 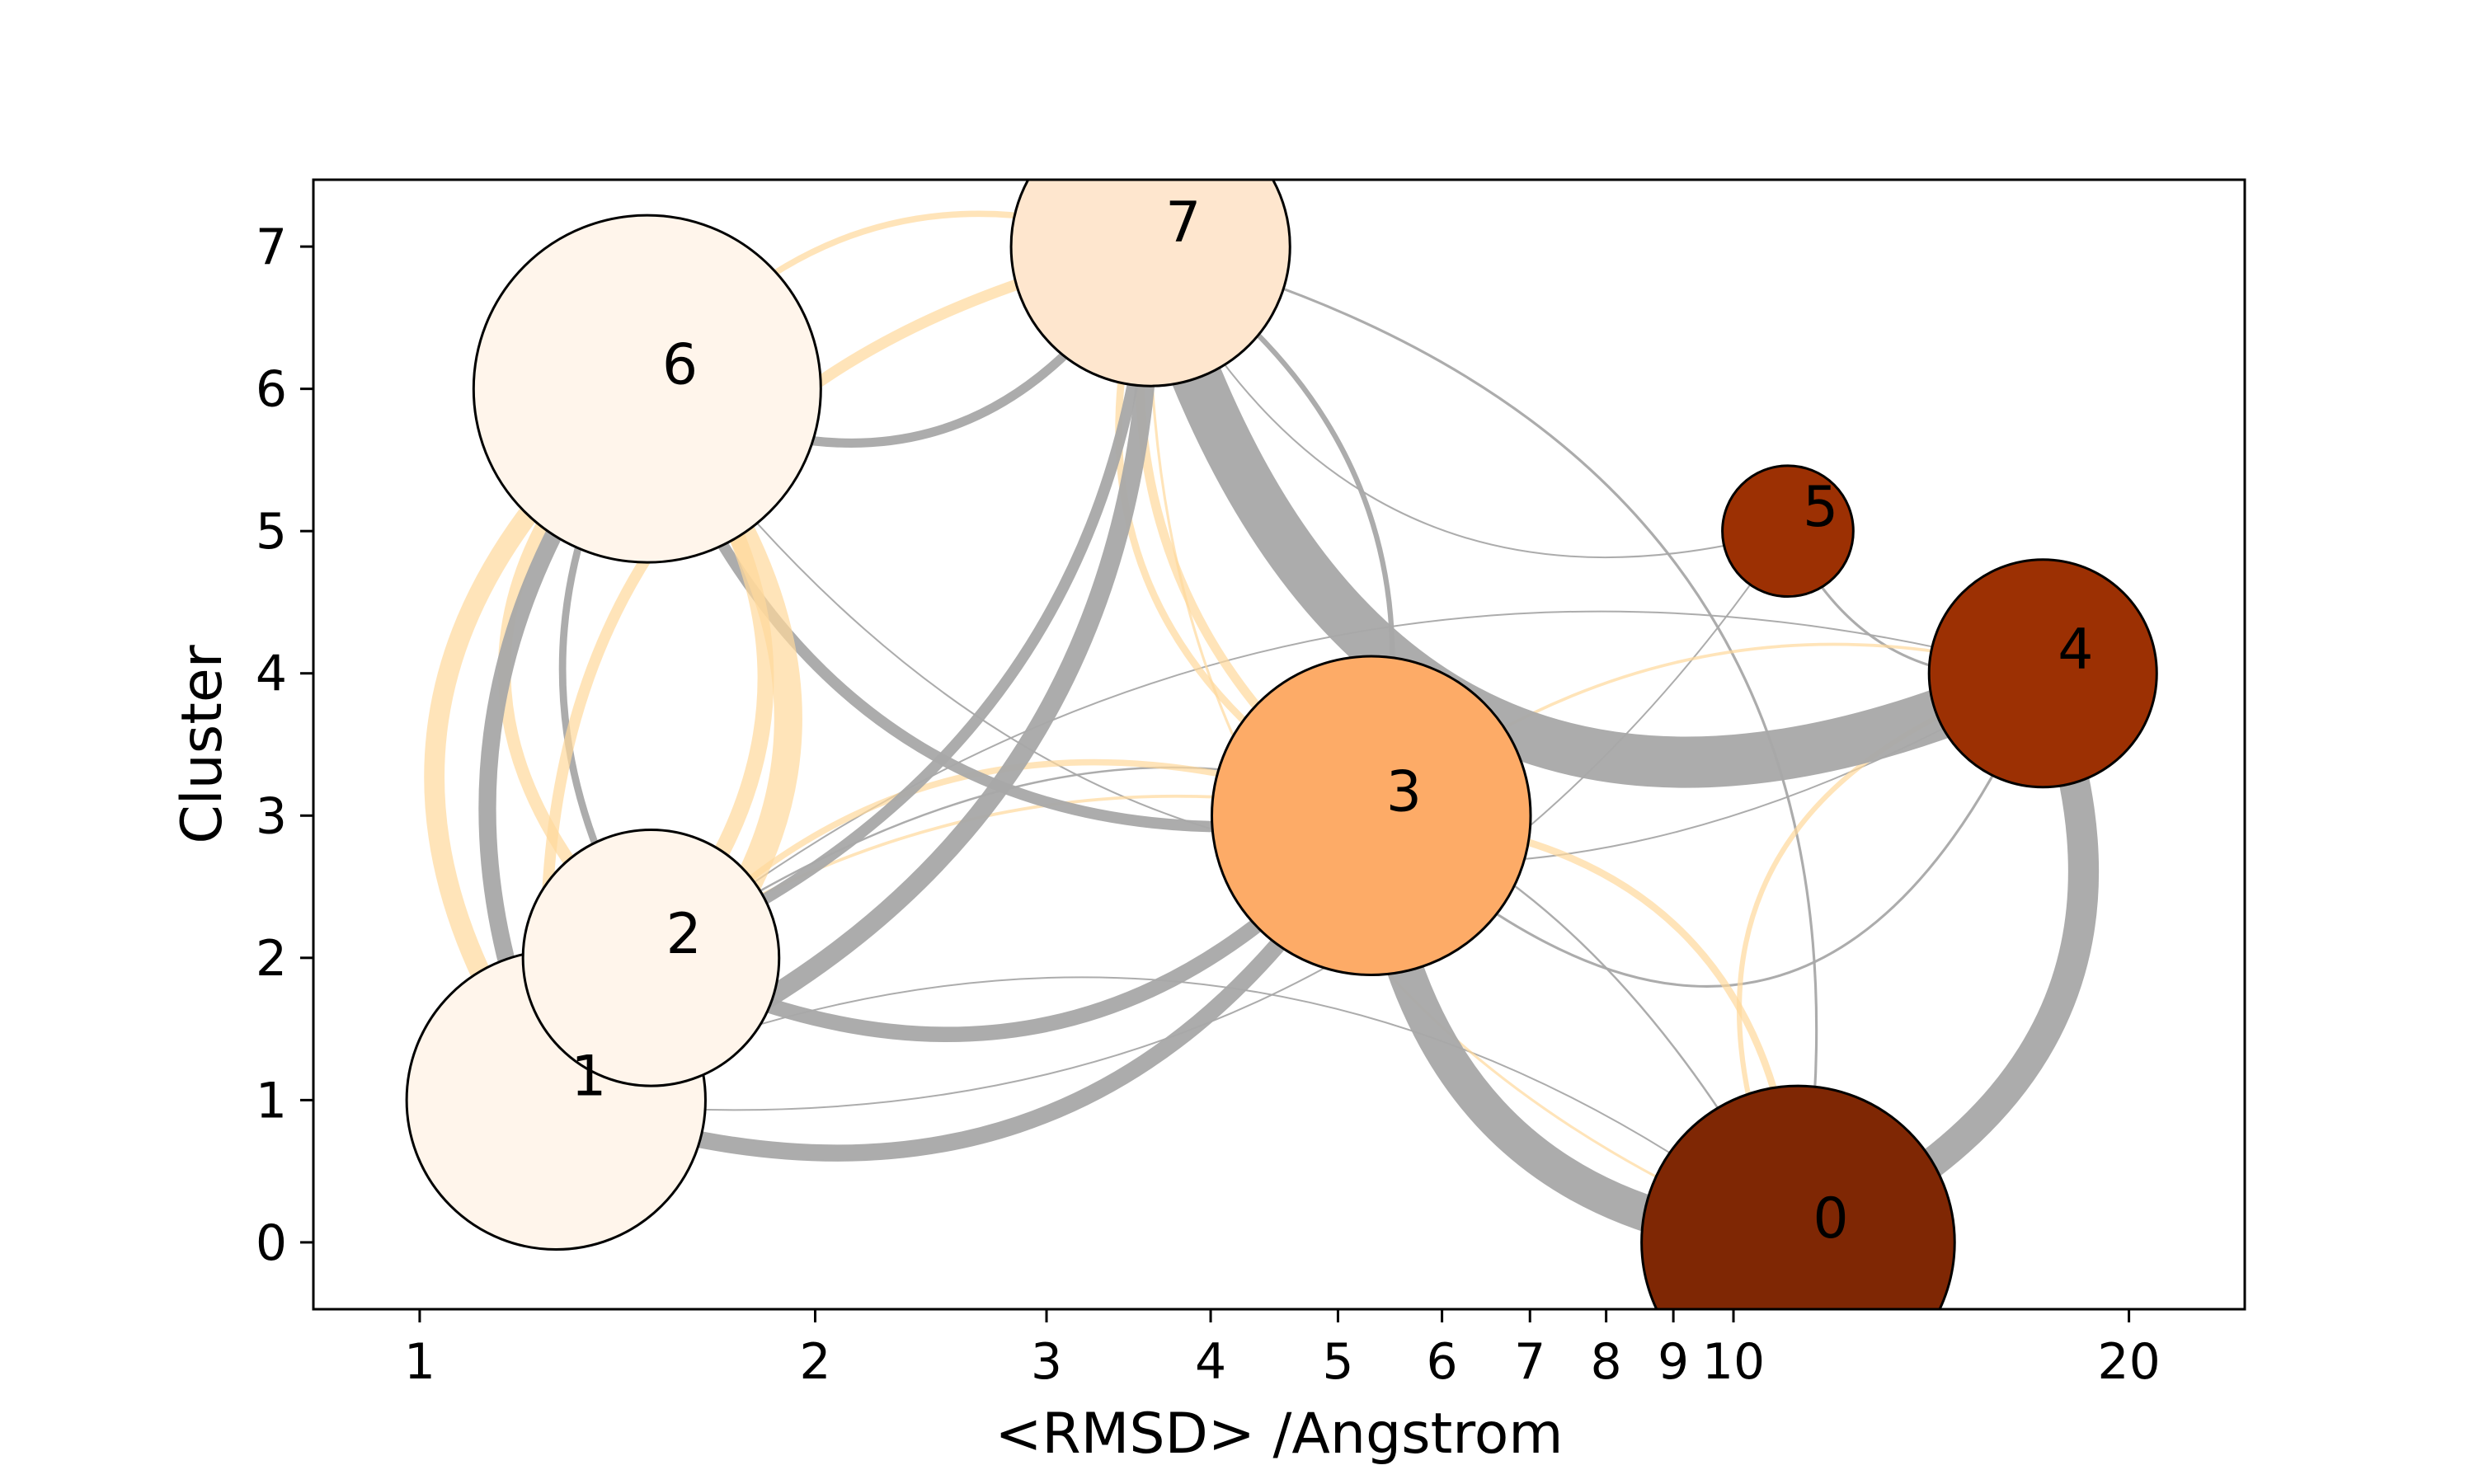 What do you see at coordinates (2075, 650) in the screenshot?
I see `node-label-4: 4` at bounding box center [2075, 650].